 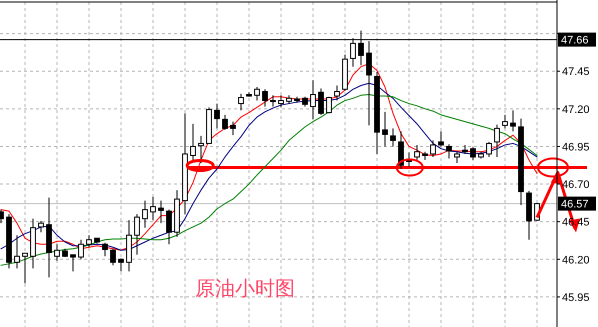 What do you see at coordinates (576, 298) in the screenshot?
I see `y-tick-label: 45.95` at bounding box center [576, 298].